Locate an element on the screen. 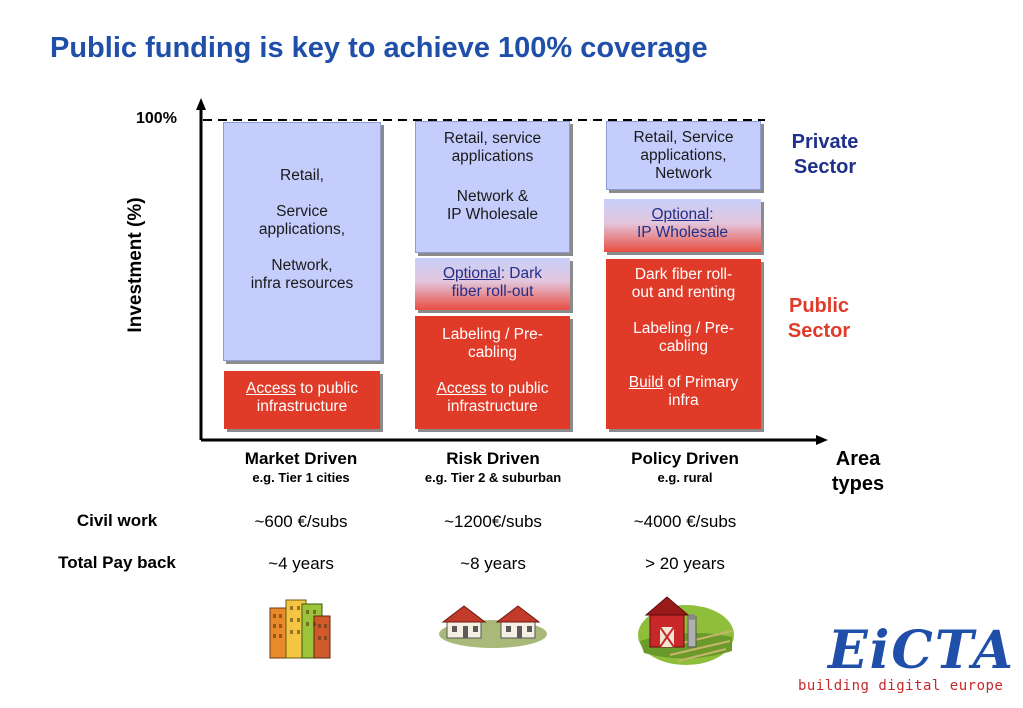 This screenshot has width=1023, height=708. civil-work-market: ~600 €/subs is located at coordinates (301, 521).